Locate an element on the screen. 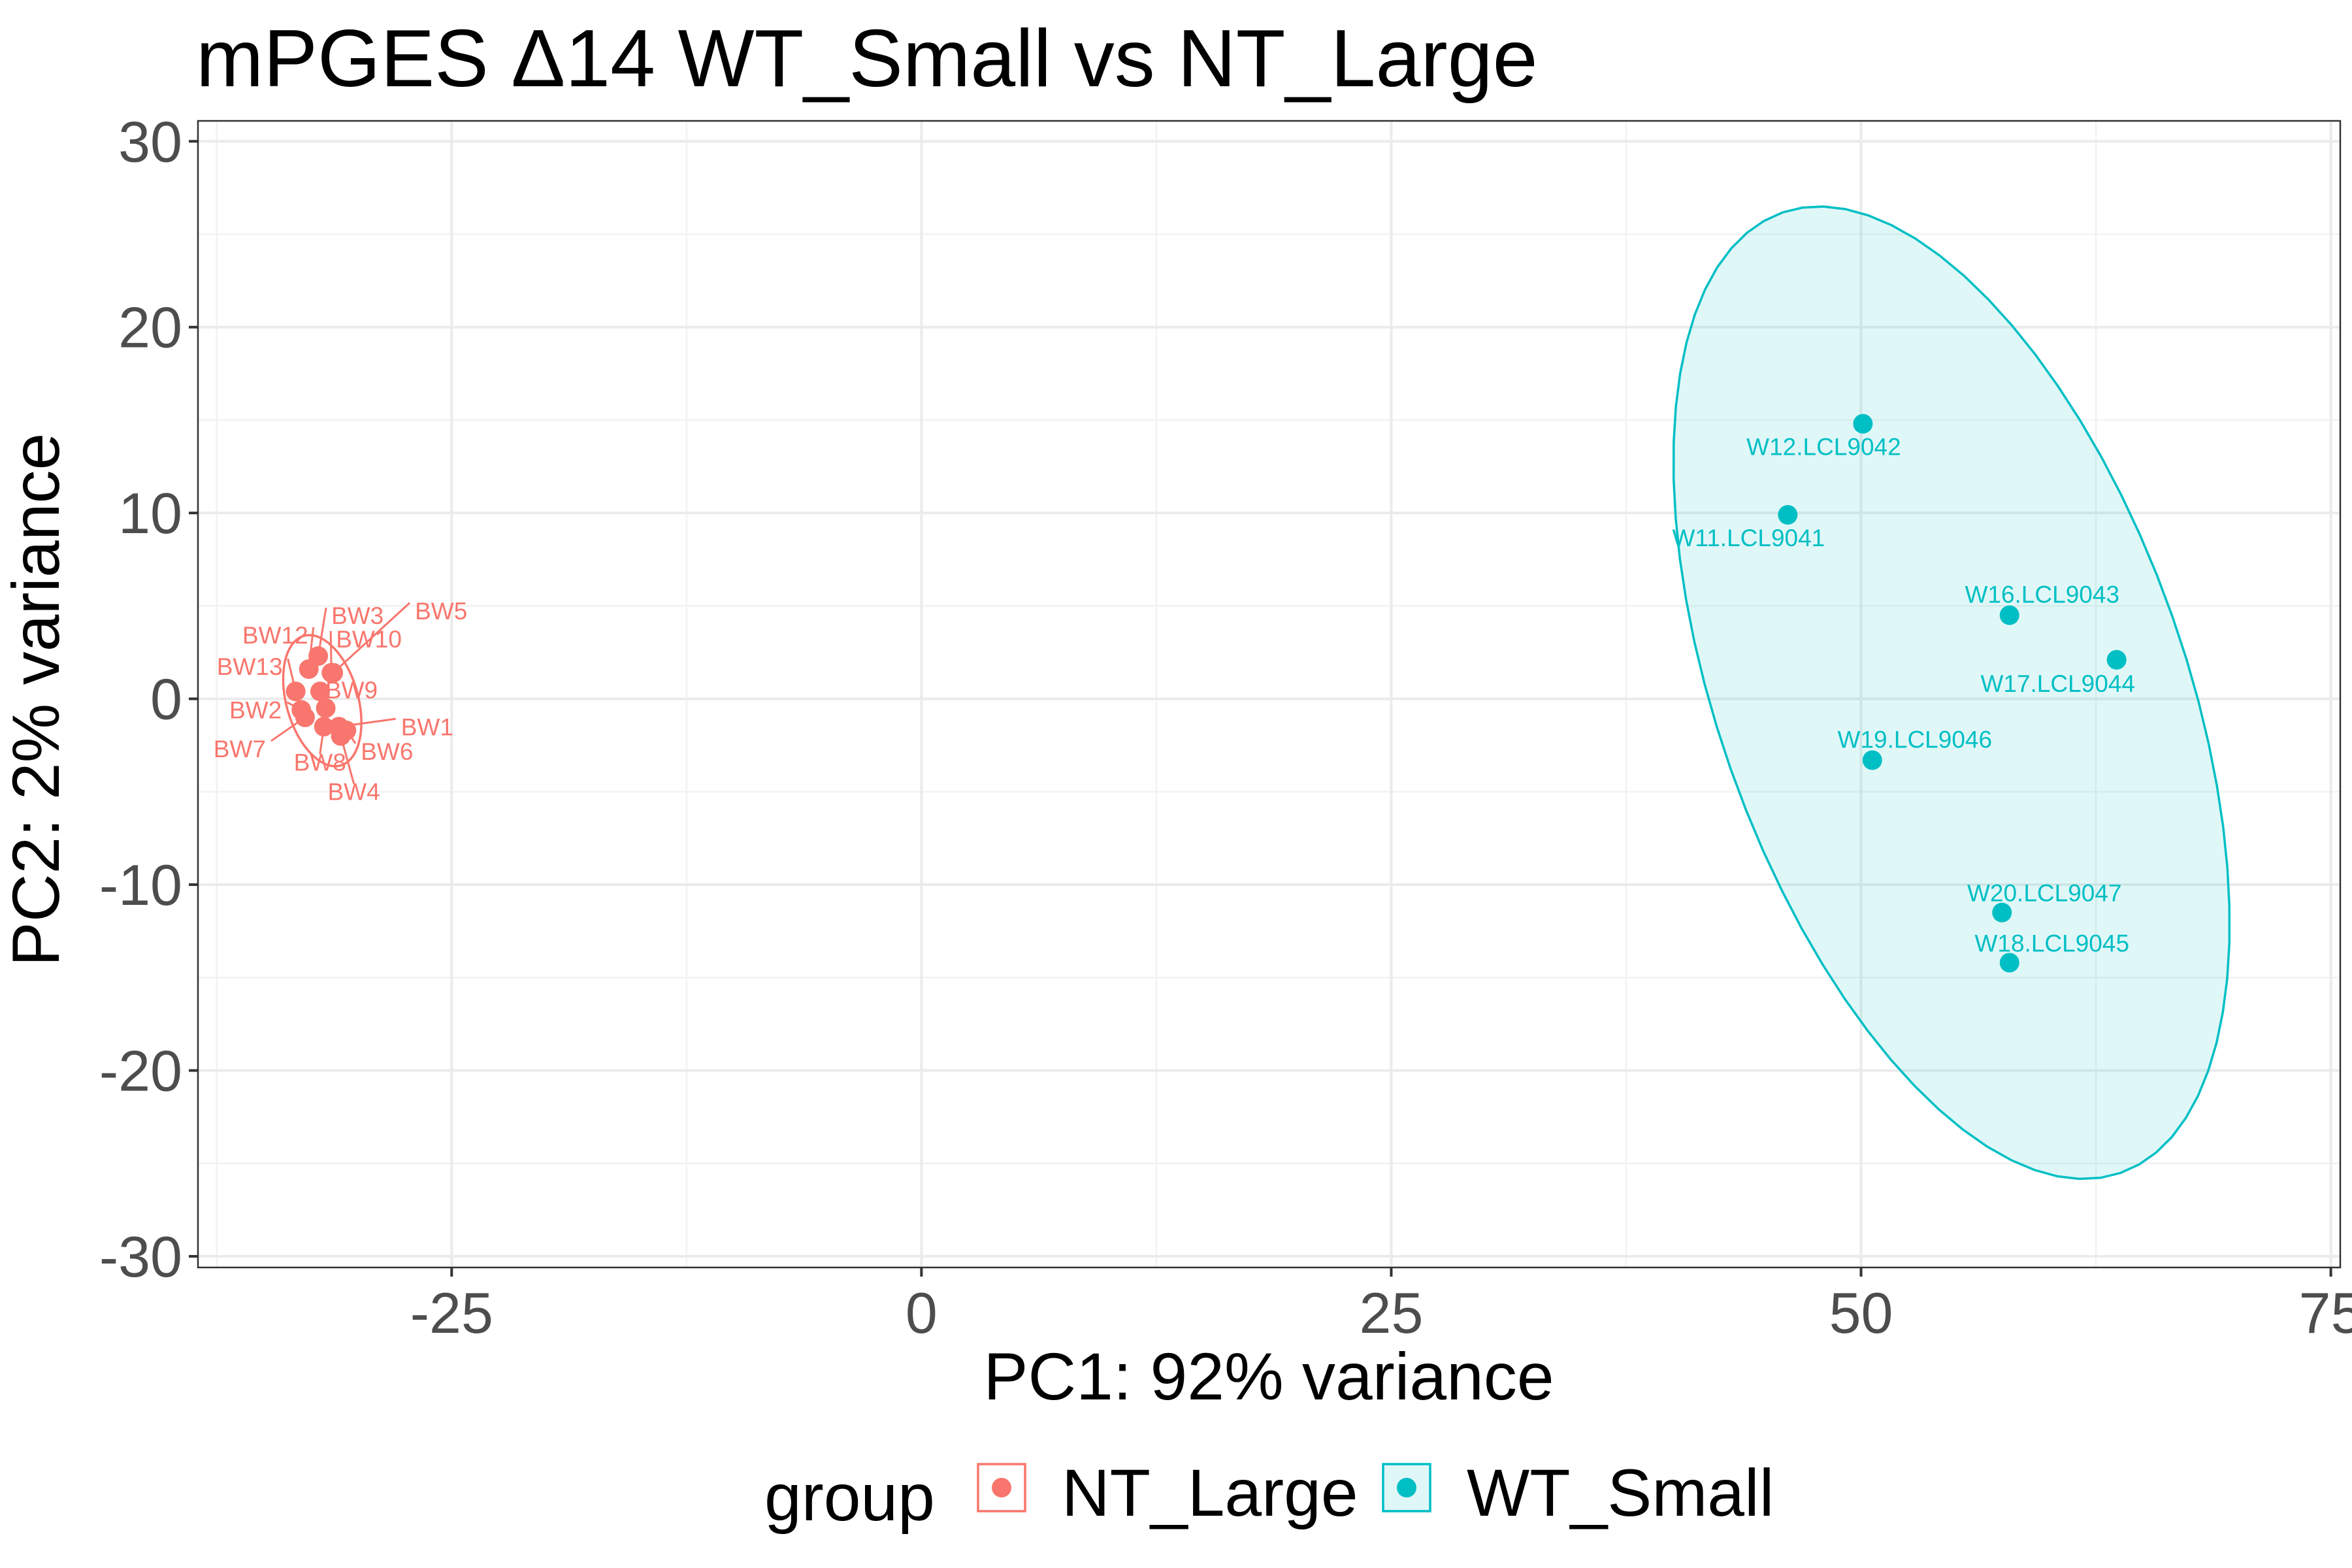 This screenshot has width=2352, height=1568. point-label-bw7: BW7 is located at coordinates (240, 749).